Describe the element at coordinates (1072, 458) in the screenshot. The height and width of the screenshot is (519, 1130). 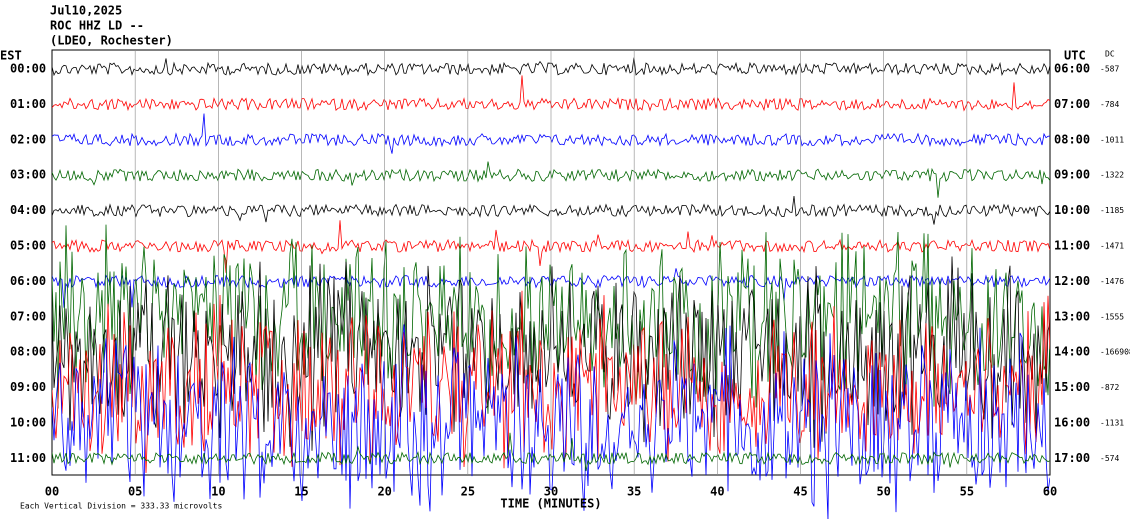
I see `utc-label: 17:00` at that location.